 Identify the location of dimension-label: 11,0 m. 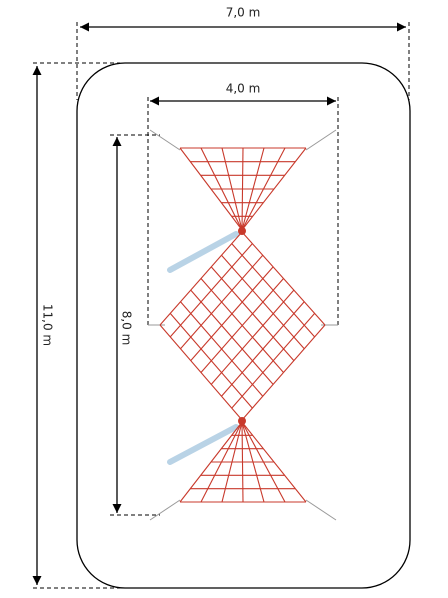
(48, 325).